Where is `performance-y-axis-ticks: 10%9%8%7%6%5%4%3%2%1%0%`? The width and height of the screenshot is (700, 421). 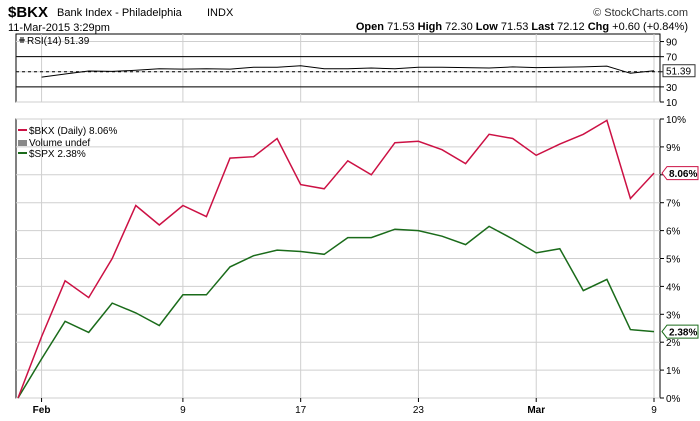
performance-y-axis-ticks: 10%9%8%7%6%5%4%3%2%1%0% is located at coordinates (673, 260).